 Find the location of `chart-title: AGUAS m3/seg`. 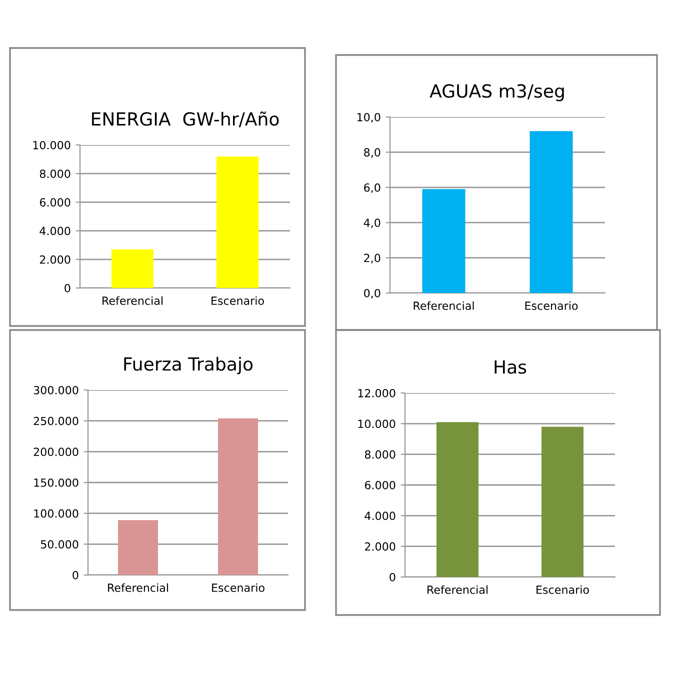

chart-title: AGUAS m3/seg is located at coordinates (497, 93).